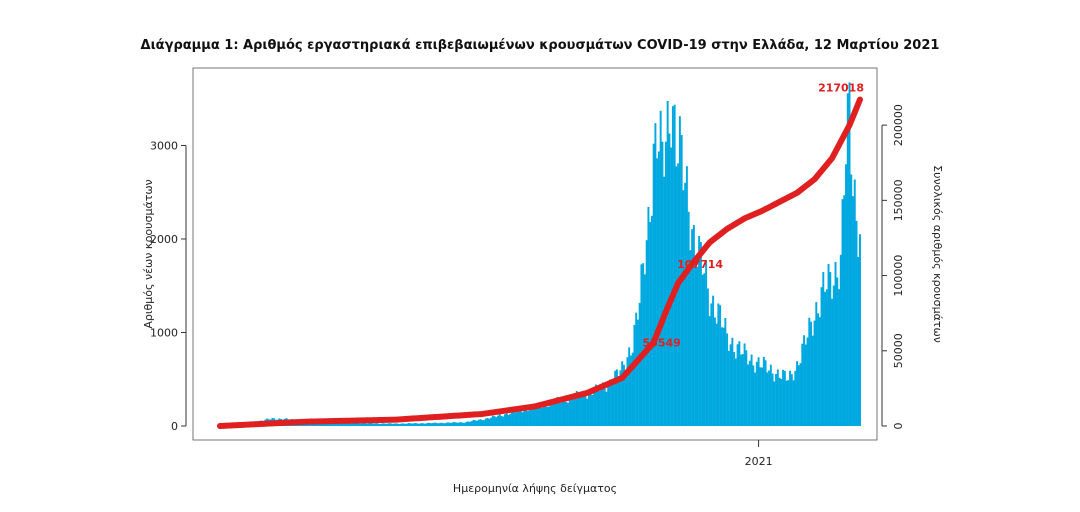 The image size is (1080, 512). What do you see at coordinates (898, 350) in the screenshot?
I see `y2-tick-label: 50000` at bounding box center [898, 350].